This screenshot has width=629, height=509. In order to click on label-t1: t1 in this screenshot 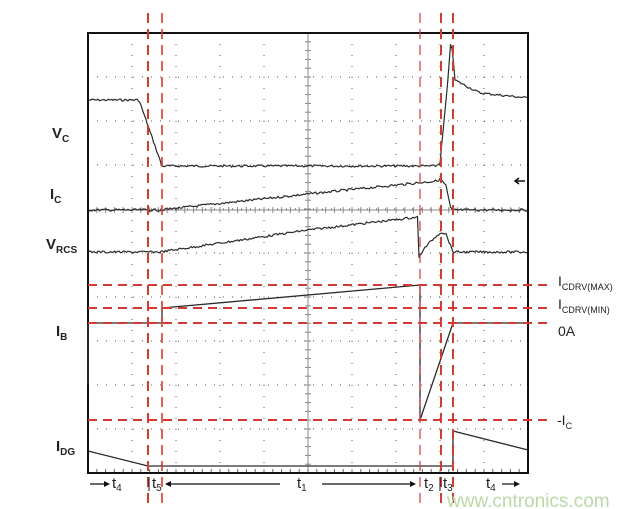, I will do `click(302, 484)`.